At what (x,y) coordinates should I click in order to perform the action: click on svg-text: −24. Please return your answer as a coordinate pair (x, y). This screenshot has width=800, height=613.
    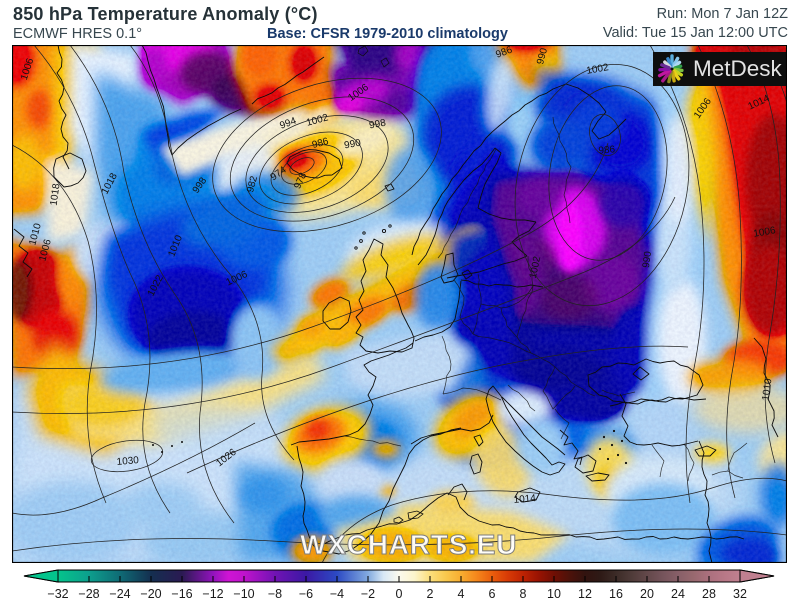
    Looking at the image, I should click on (119, 594).